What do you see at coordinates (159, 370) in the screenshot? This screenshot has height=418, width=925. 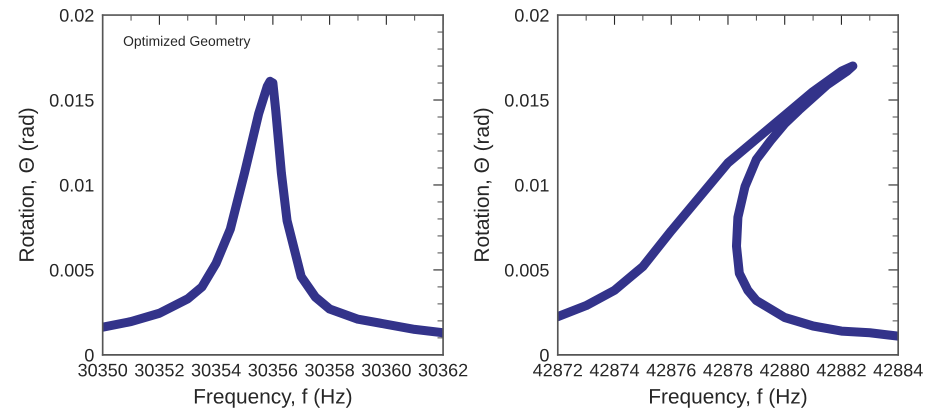 I see `x-tick-label: 30352` at bounding box center [159, 370].